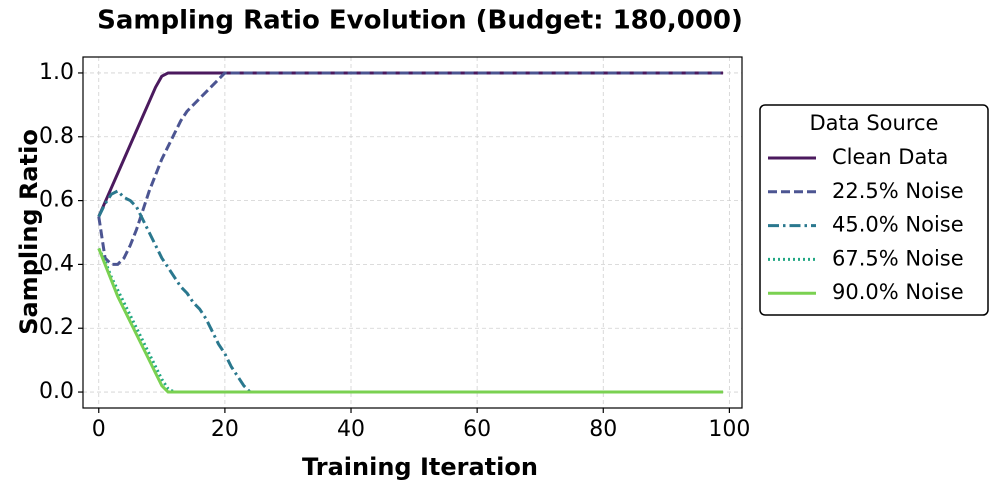  Describe the element at coordinates (477, 429) in the screenshot. I see `x-tick-label: 60` at that location.